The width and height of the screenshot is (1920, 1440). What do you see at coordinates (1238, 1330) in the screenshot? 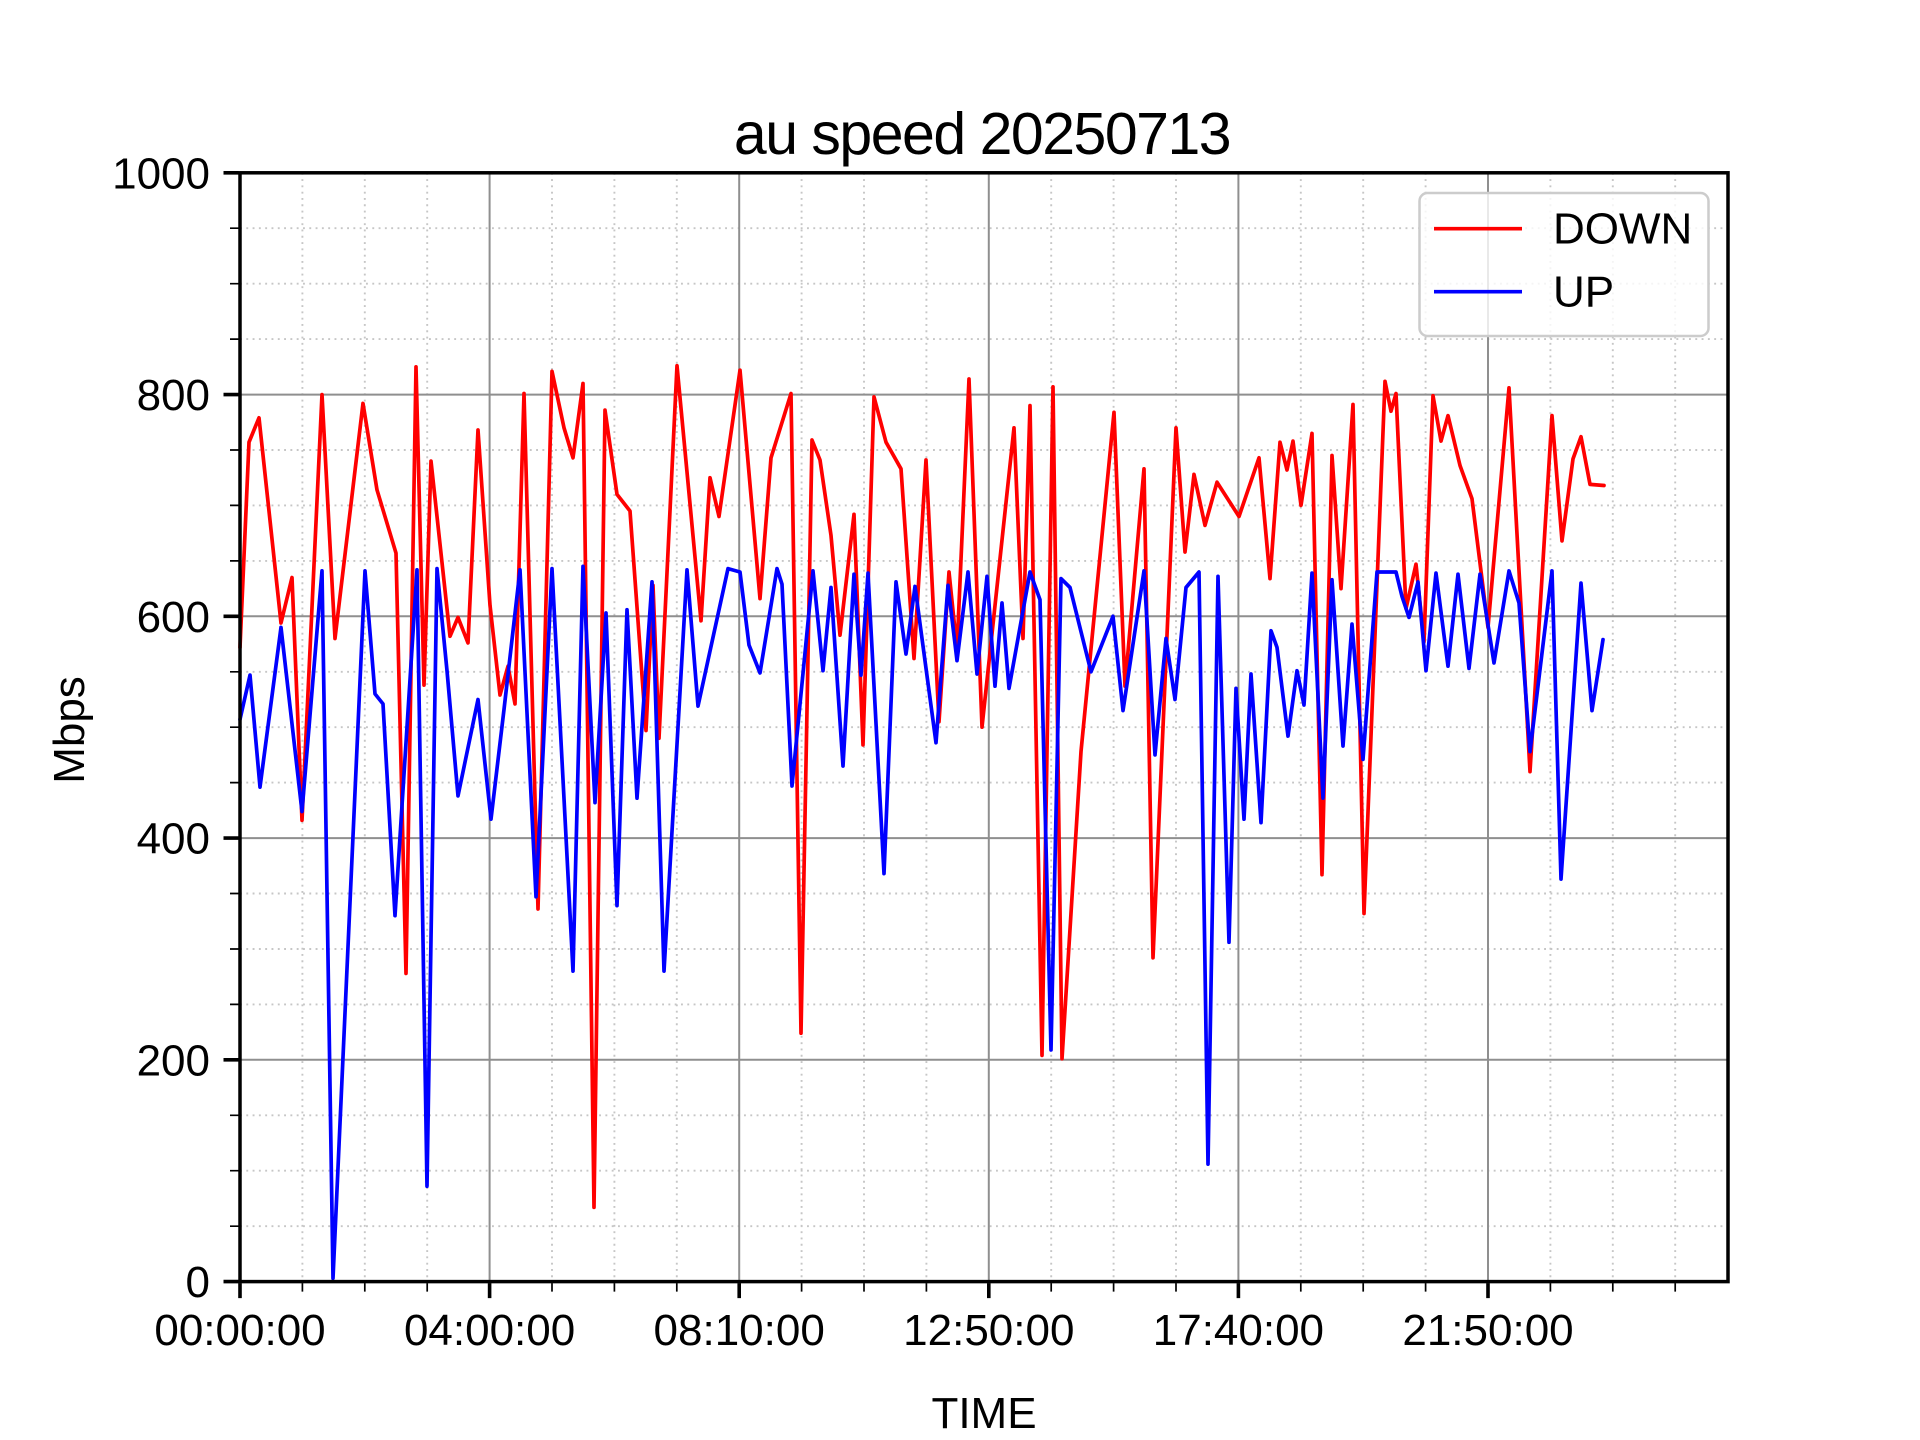
I see `svg-text: 17:40:00` at bounding box center [1238, 1330].